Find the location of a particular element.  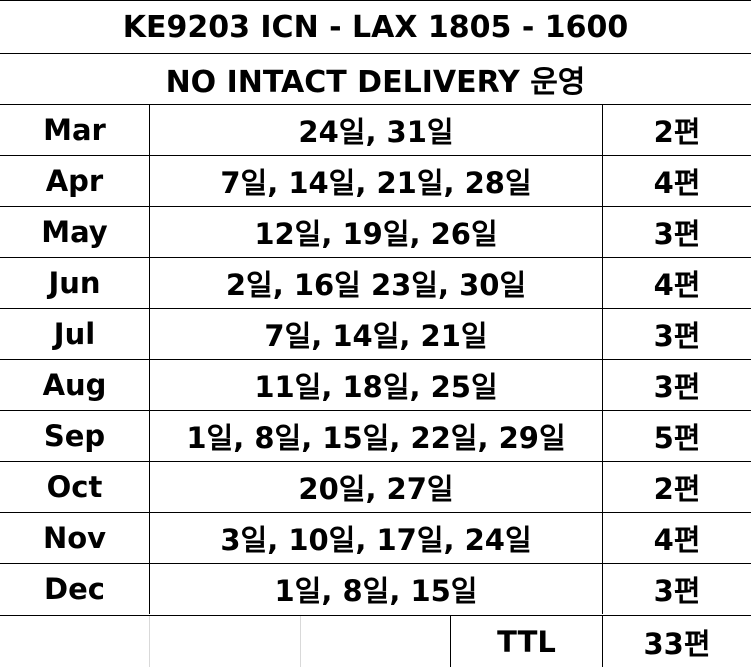

month-cell: Aug is located at coordinates (75, 385).